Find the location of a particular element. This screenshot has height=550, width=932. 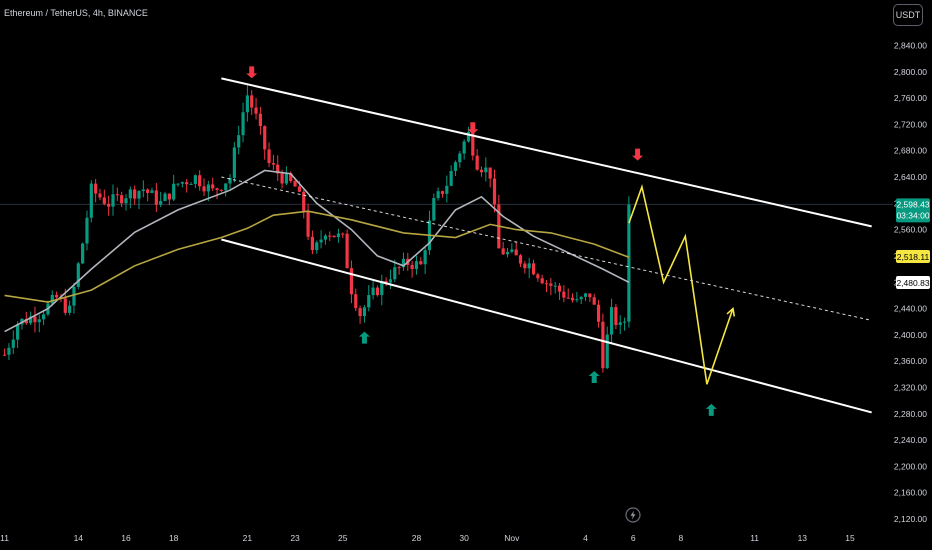

price-tick-label: 2,280.00 is located at coordinates (910, 414).